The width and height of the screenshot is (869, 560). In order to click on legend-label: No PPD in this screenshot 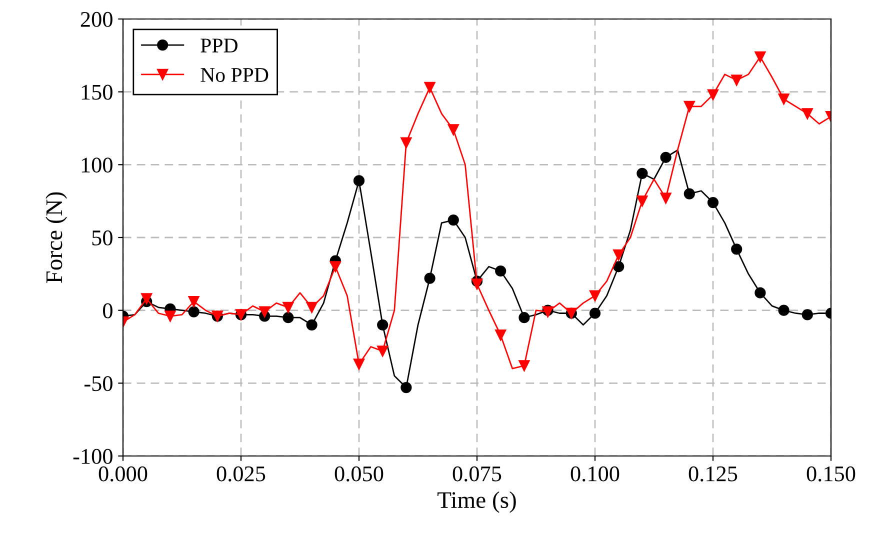, I will do `click(234, 75)`.